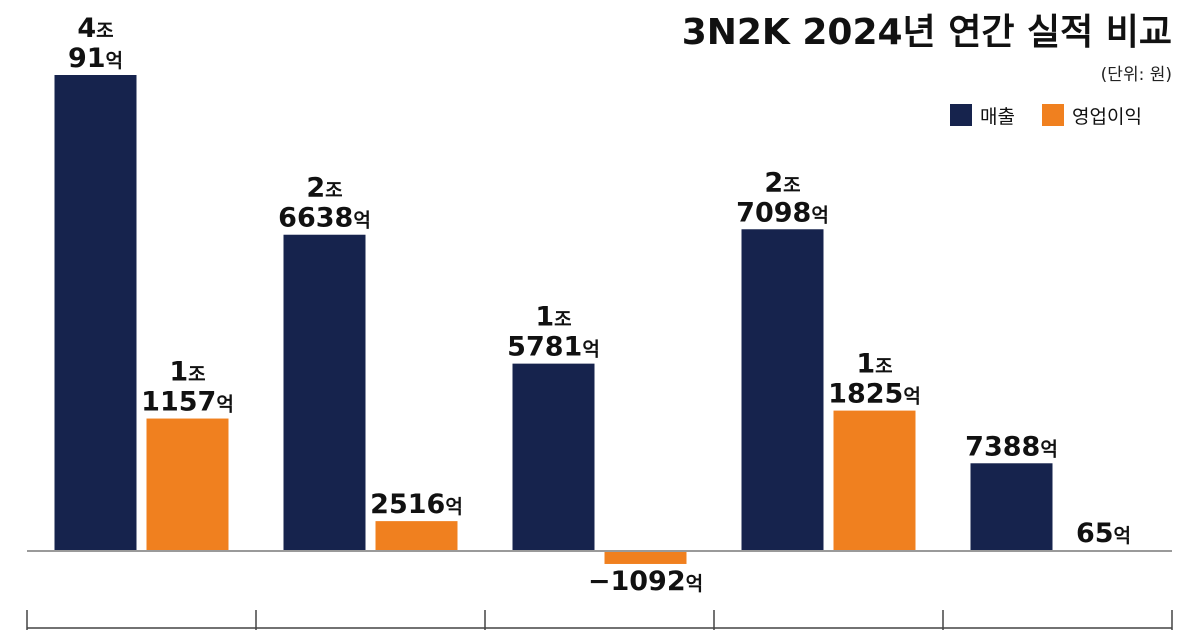  I want to click on label-operating-profit-1-line-2: 1157억, so click(187, 402).